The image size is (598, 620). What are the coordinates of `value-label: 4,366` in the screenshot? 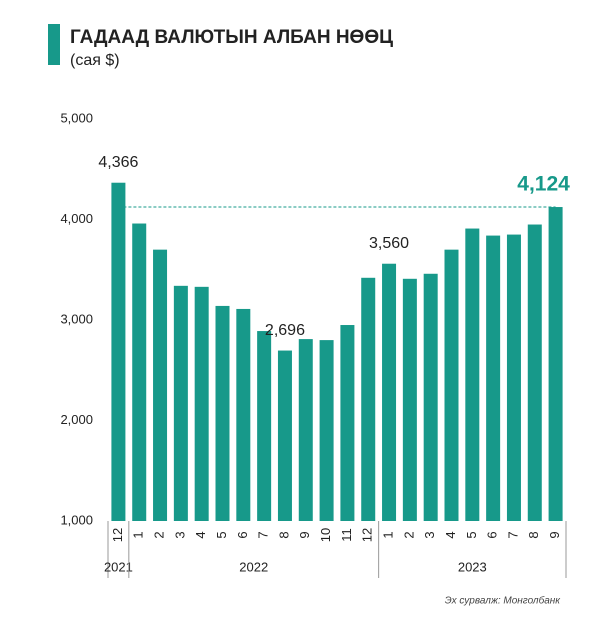 It's located at (118, 162).